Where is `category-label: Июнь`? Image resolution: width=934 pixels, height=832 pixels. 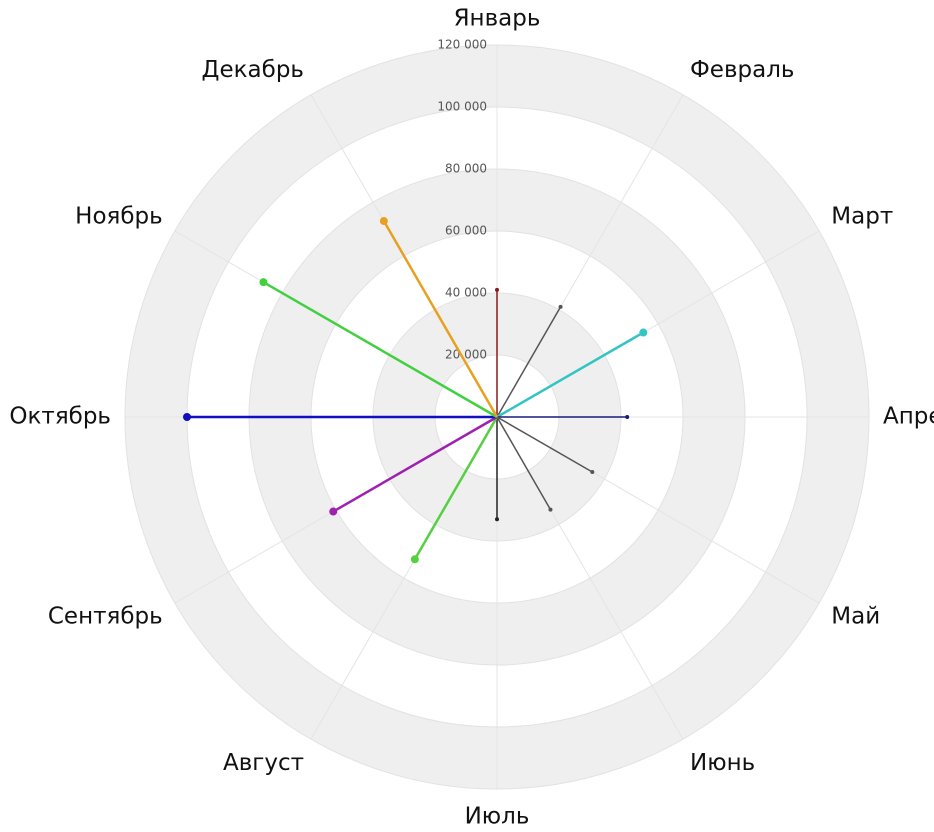 category-label: Июнь is located at coordinates (722, 763).